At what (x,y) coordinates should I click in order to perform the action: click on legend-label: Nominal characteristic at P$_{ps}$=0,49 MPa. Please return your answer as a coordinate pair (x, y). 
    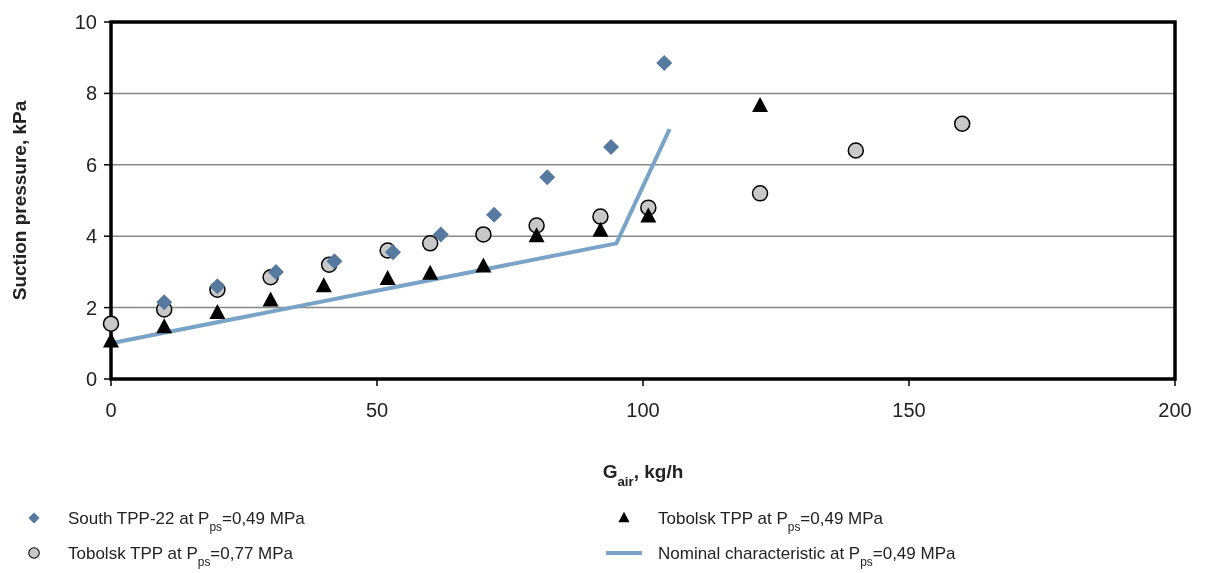
    Looking at the image, I should click on (807, 556).